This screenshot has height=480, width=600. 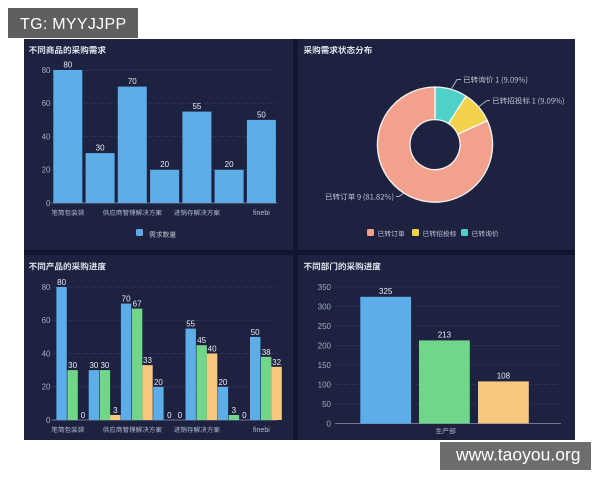 What do you see at coordinates (276, 362) in the screenshot?
I see `svg-text: 32` at bounding box center [276, 362].